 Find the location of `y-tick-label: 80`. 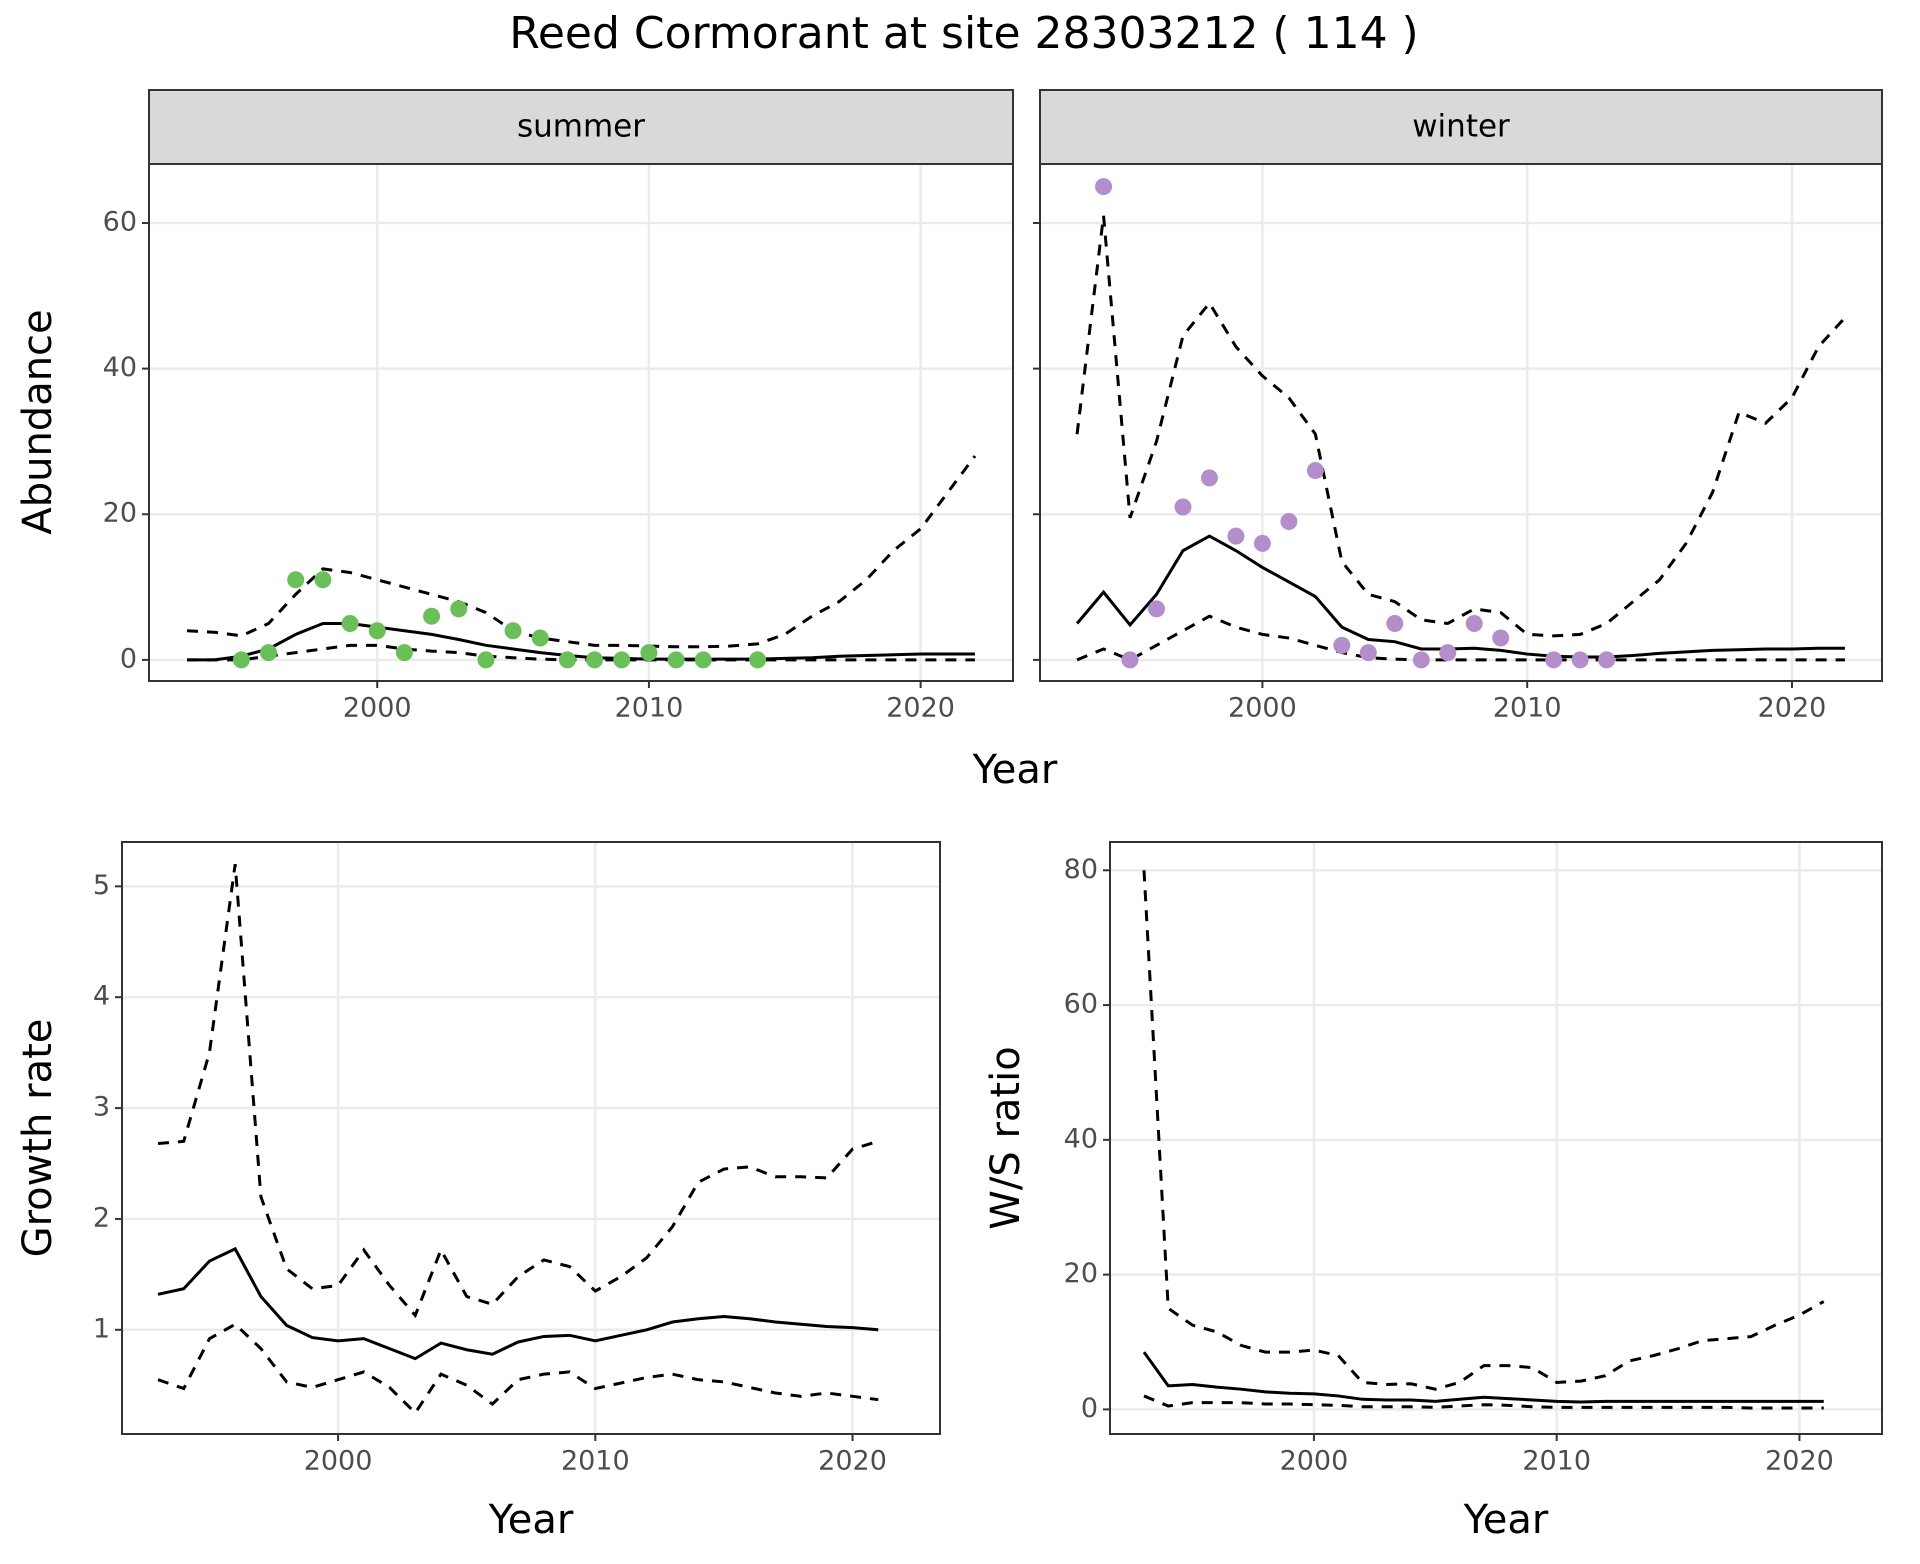

y-tick-label: 80 is located at coordinates (1081, 869).